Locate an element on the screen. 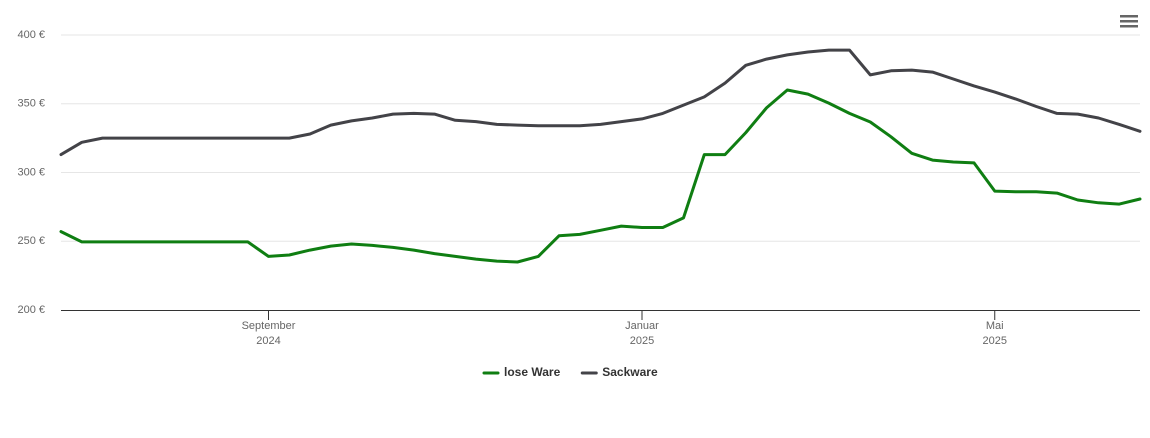 The image size is (1150, 438). y-tick-label: 250 € is located at coordinates (31, 241).